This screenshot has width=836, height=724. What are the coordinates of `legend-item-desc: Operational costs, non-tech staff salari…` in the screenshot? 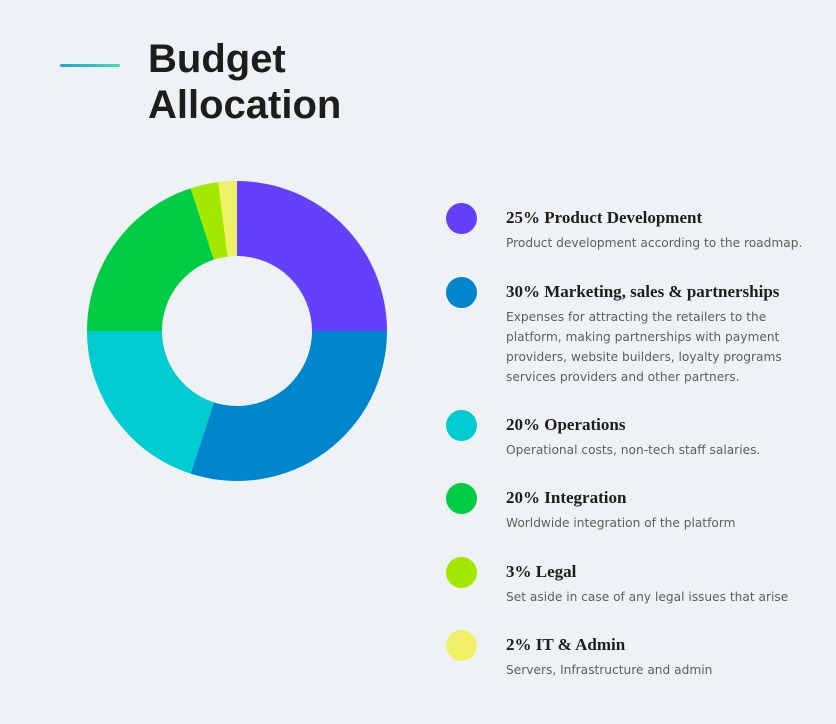 It's located at (633, 450).